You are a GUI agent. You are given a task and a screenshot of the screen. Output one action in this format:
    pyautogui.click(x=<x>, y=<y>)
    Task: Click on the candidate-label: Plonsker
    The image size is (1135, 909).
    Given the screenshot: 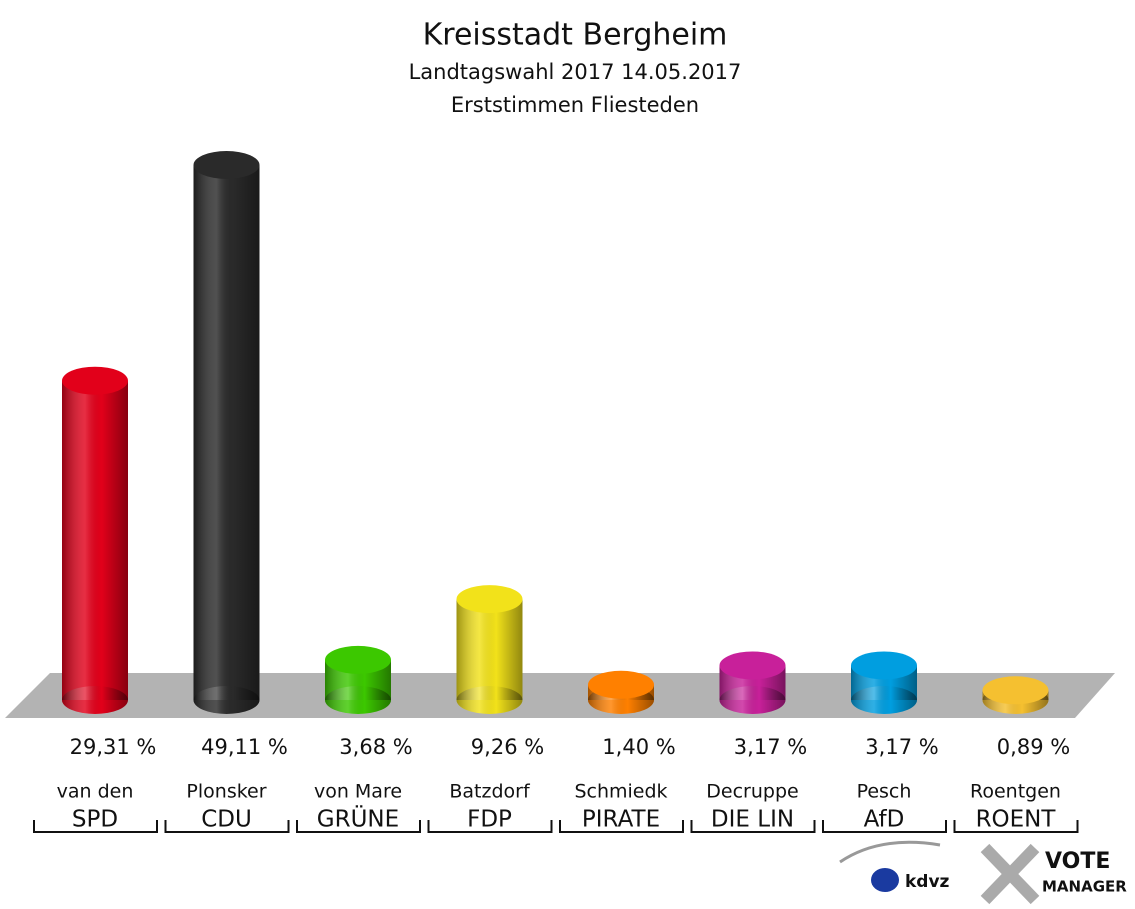 What is the action you would take?
    pyautogui.click(x=226, y=792)
    